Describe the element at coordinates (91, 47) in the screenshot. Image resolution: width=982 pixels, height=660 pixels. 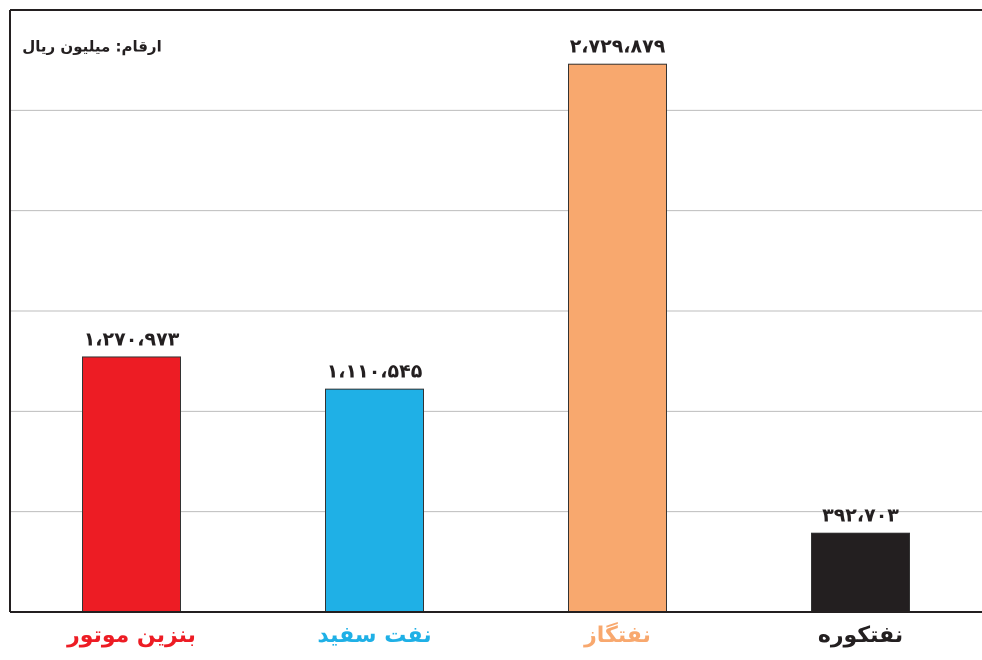
I see `unit-note: ارقام: میلیون ریال` at that location.